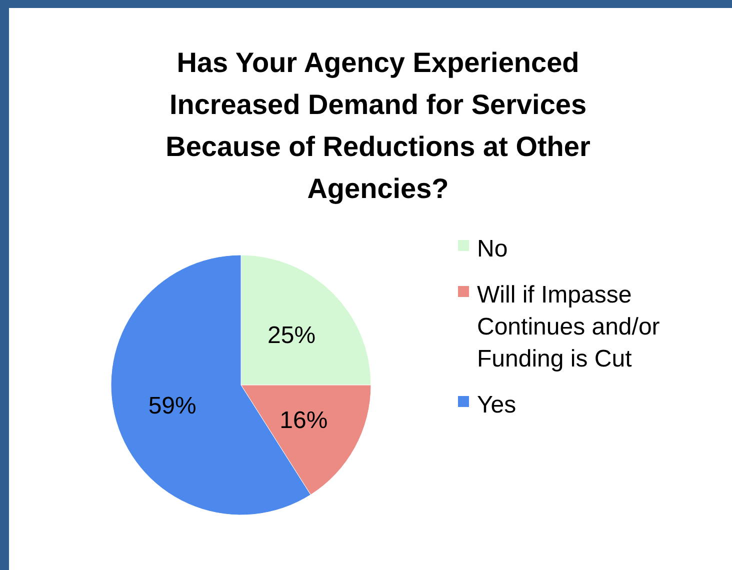 The image size is (732, 570). What do you see at coordinates (496, 404) in the screenshot?
I see `legend-label: Yes` at bounding box center [496, 404].